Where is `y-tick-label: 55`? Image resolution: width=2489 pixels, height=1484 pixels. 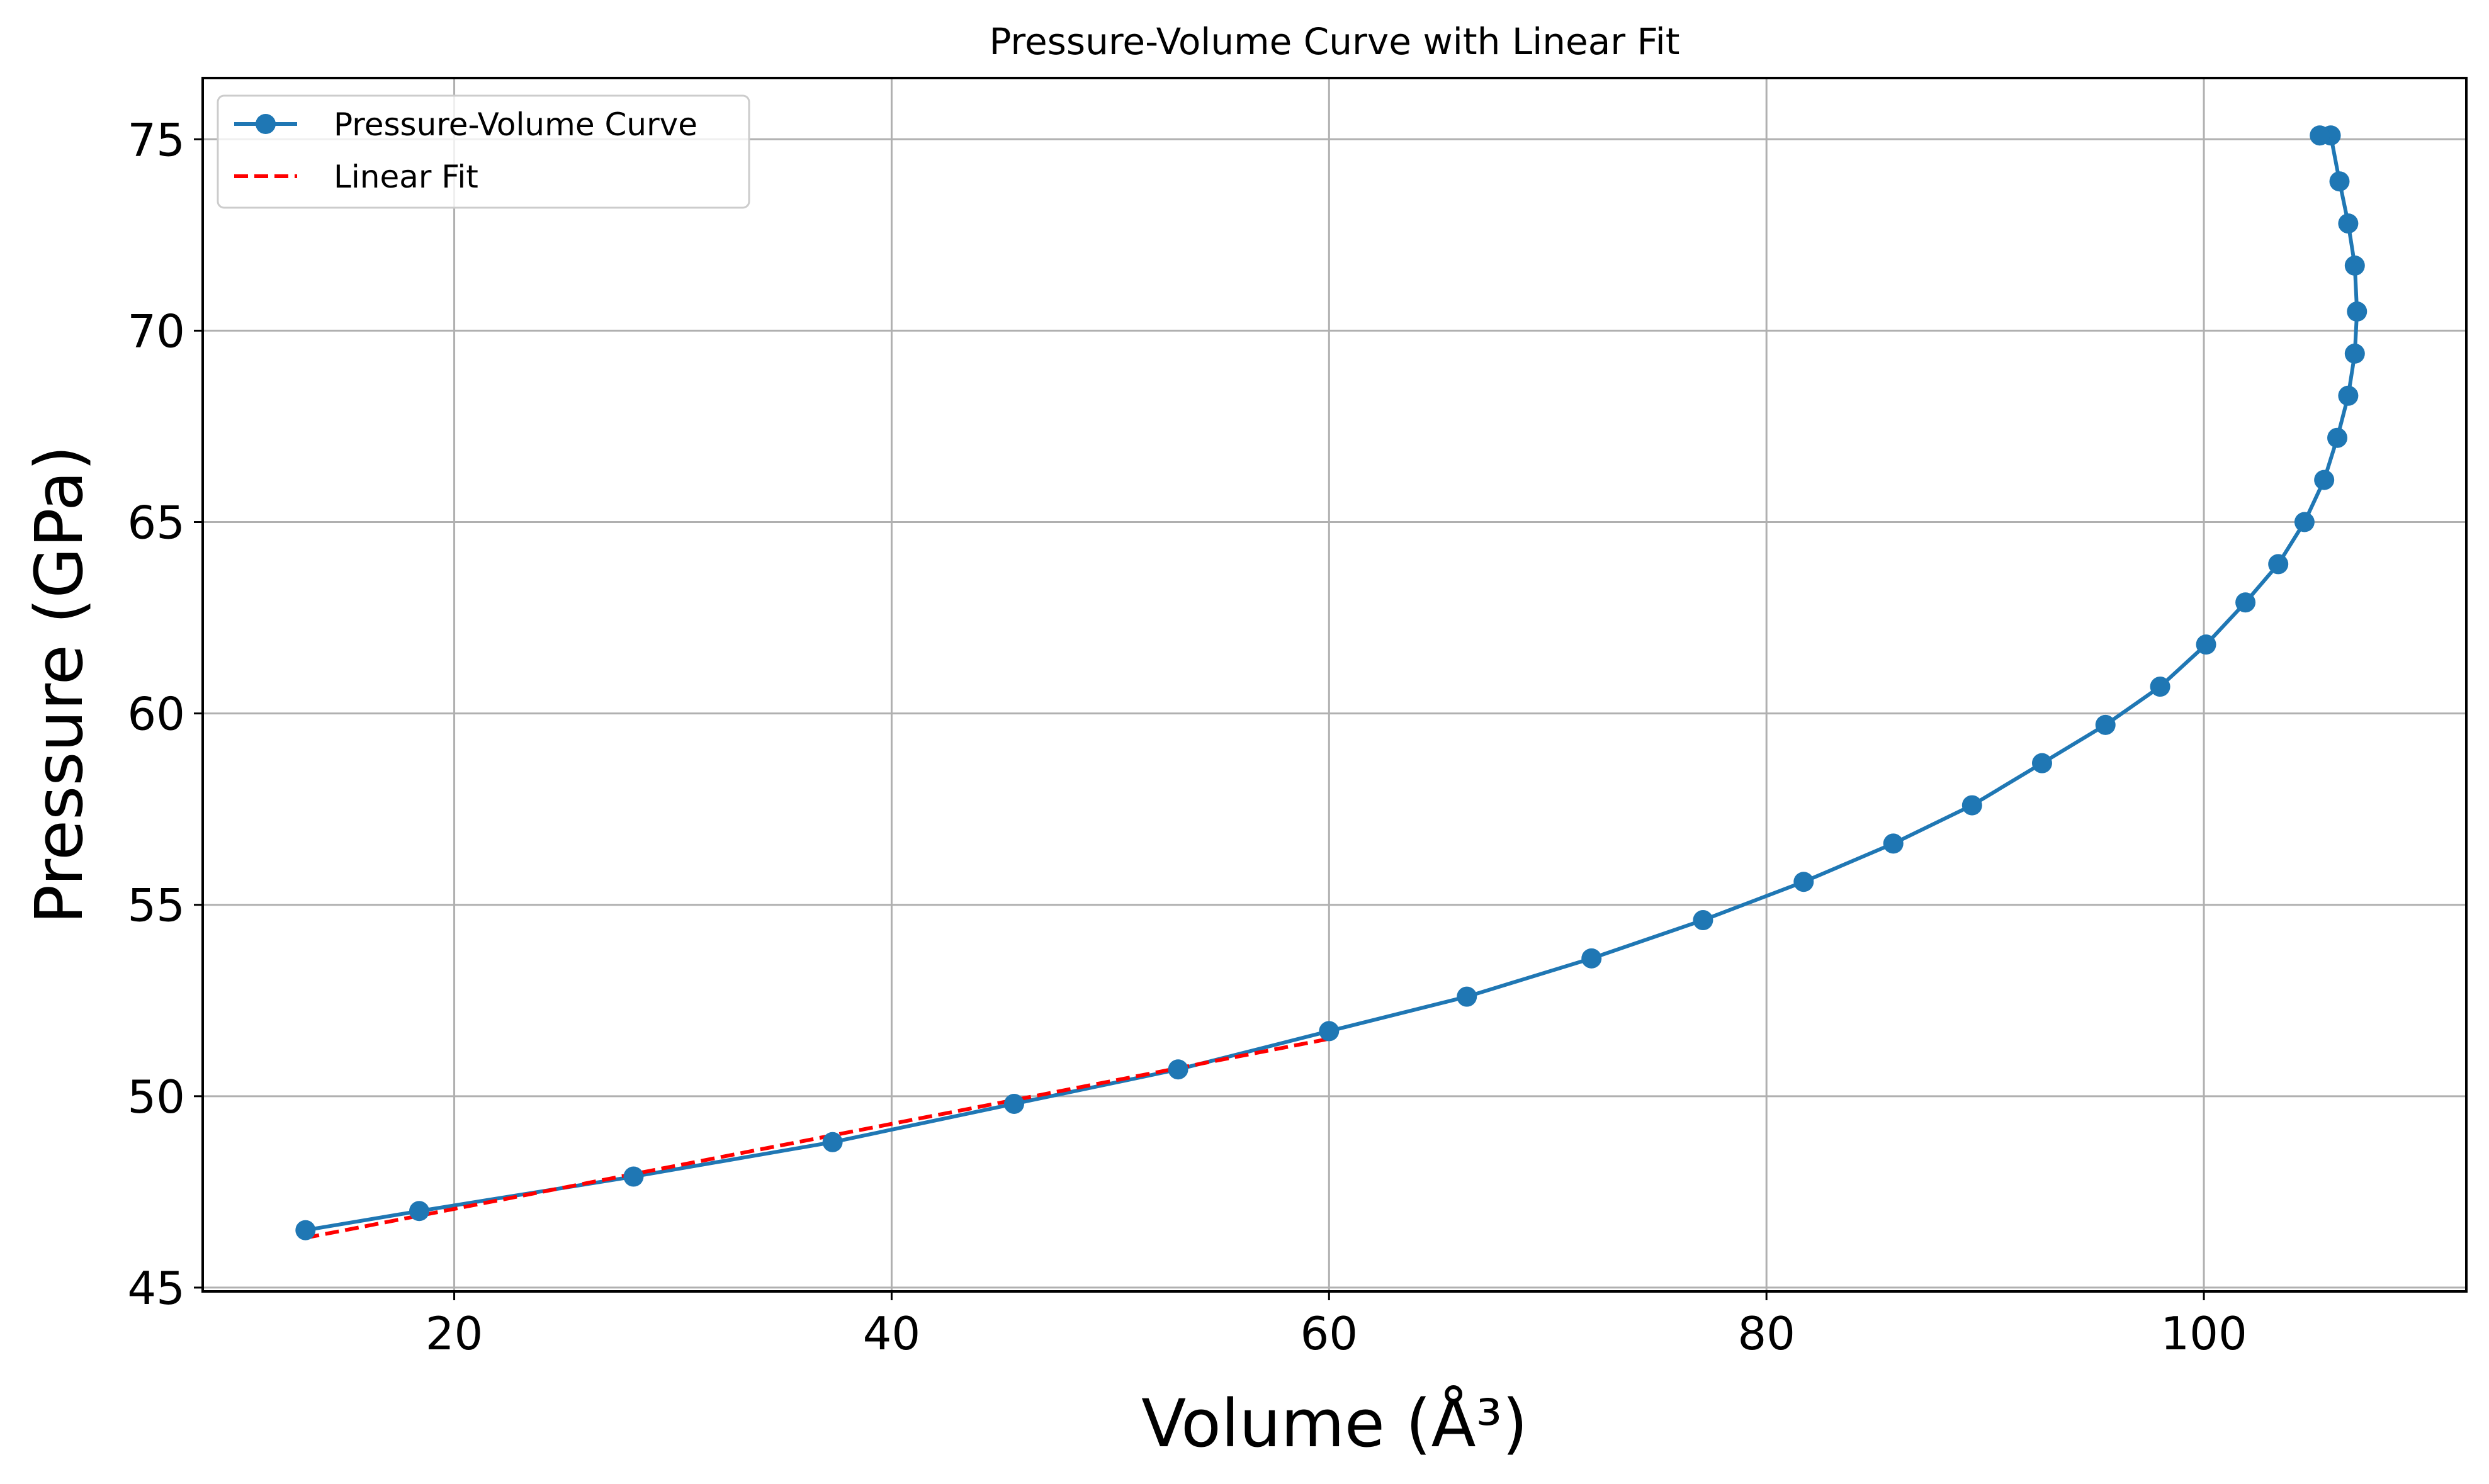 y-tick-label: 55 is located at coordinates (156, 905).